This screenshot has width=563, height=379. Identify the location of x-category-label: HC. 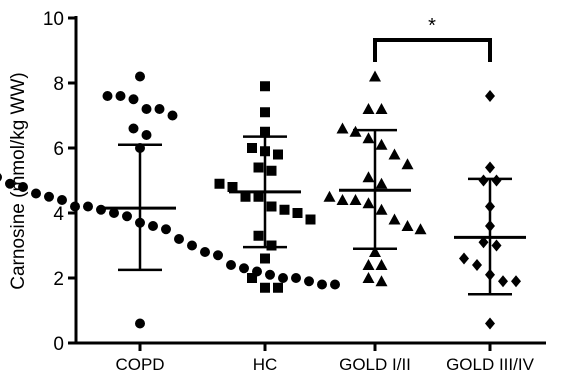
(265, 364).